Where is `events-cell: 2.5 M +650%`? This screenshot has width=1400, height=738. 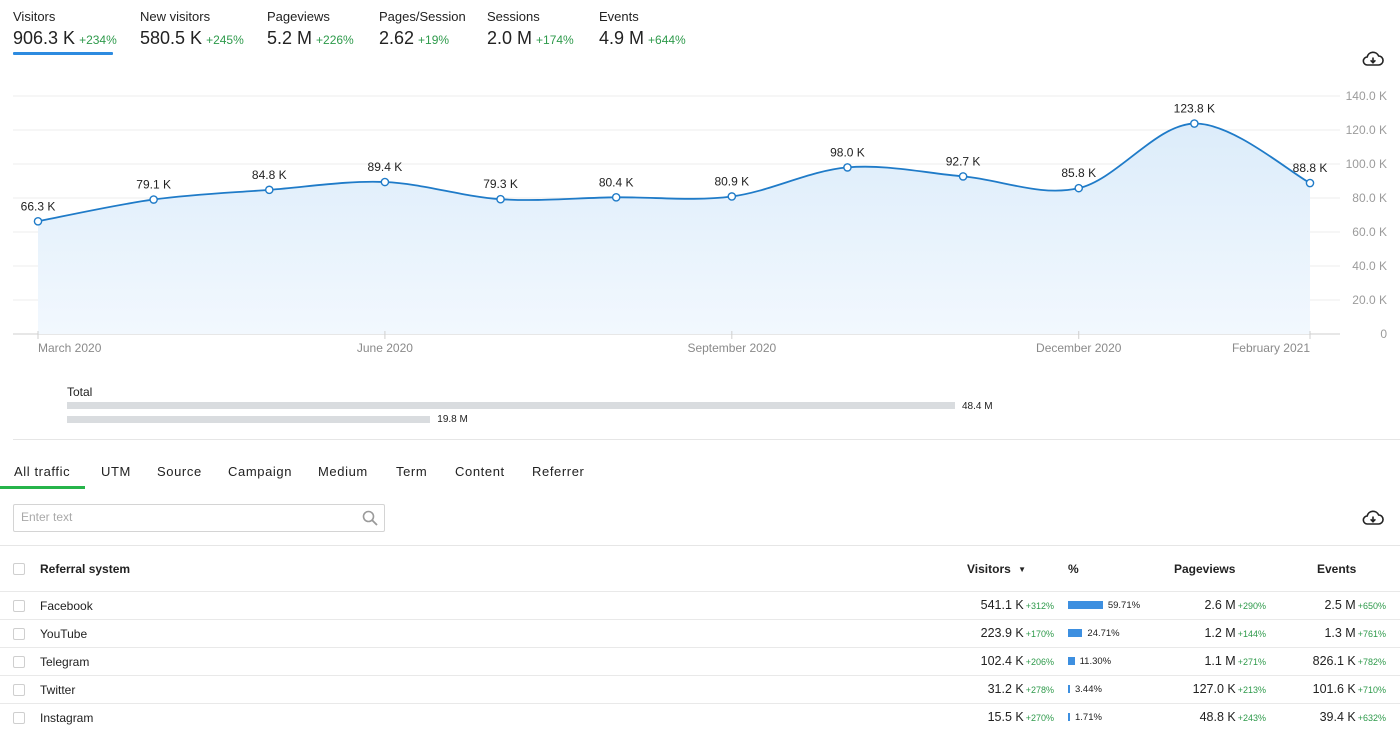
events-cell: 2.5 M +650% is located at coordinates (1355, 605).